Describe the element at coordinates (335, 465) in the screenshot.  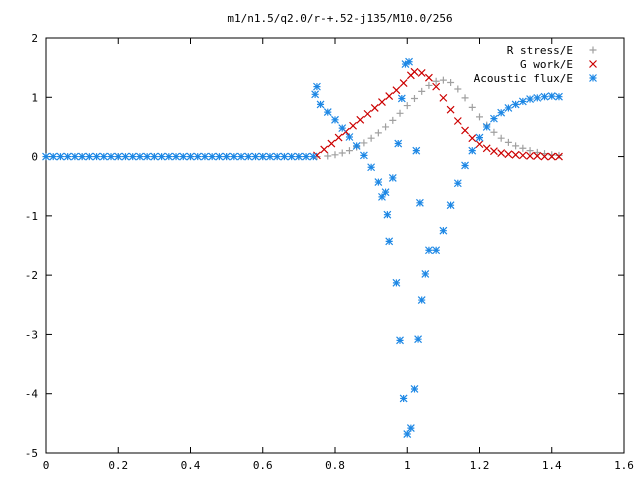
I see `x-tick-label: 0.8` at that location.